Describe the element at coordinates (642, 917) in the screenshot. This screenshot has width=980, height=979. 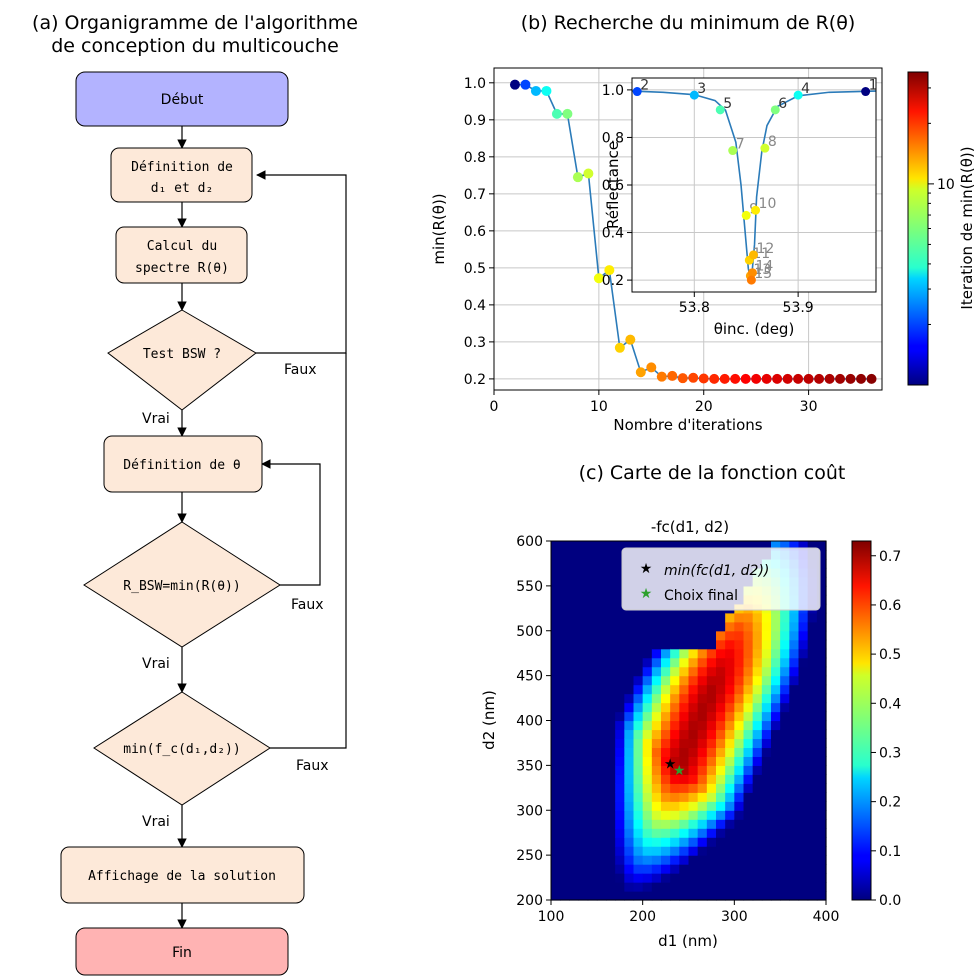
I see `cost-map-xtick-label: 200` at that location.